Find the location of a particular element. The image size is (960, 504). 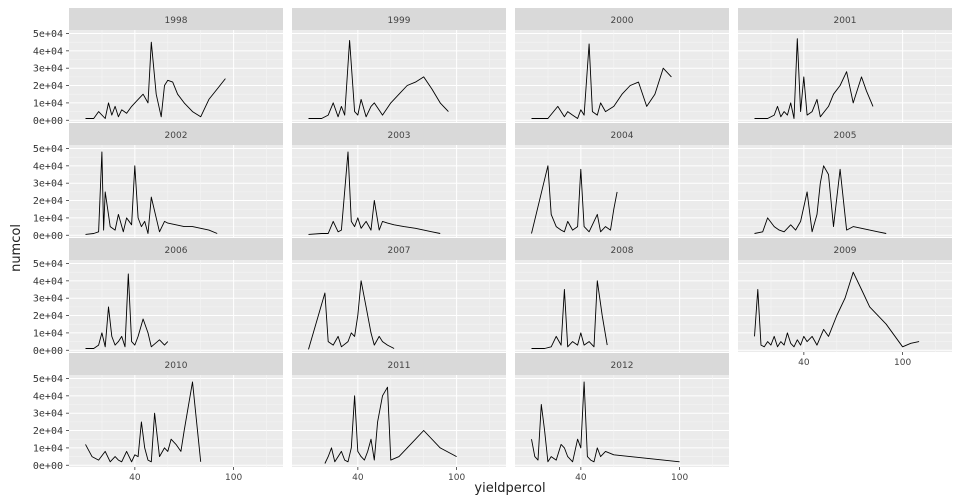

facet-panel: 2012 40 100 is located at coordinates (622, 418).